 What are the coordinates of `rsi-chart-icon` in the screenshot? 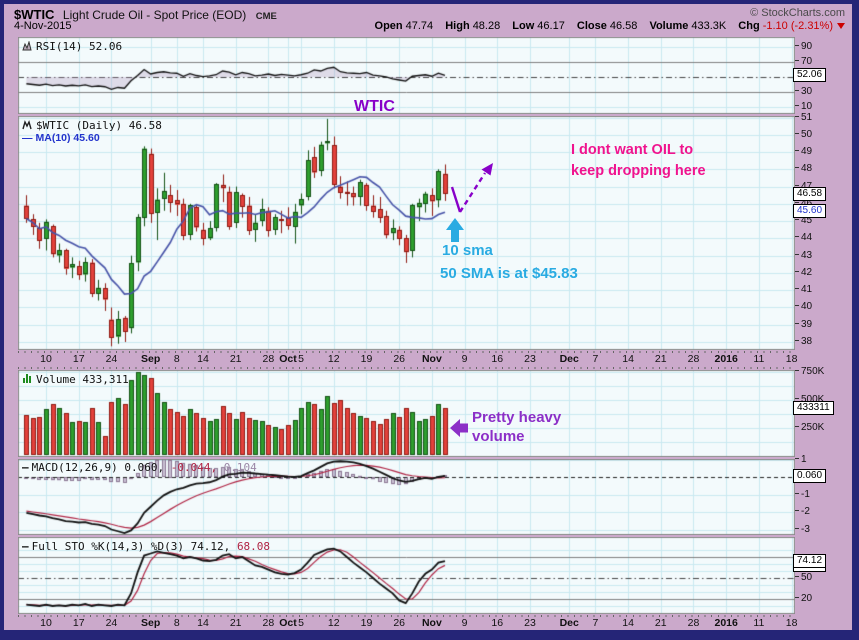 It's located at (27, 45).